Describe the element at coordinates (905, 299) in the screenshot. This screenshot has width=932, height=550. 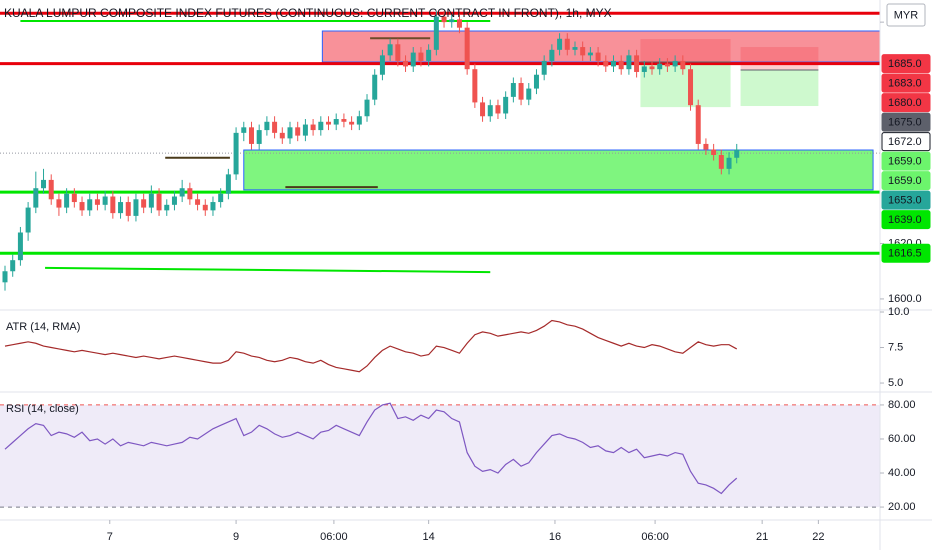
I see `y-tick-label: 1600.0` at that location.